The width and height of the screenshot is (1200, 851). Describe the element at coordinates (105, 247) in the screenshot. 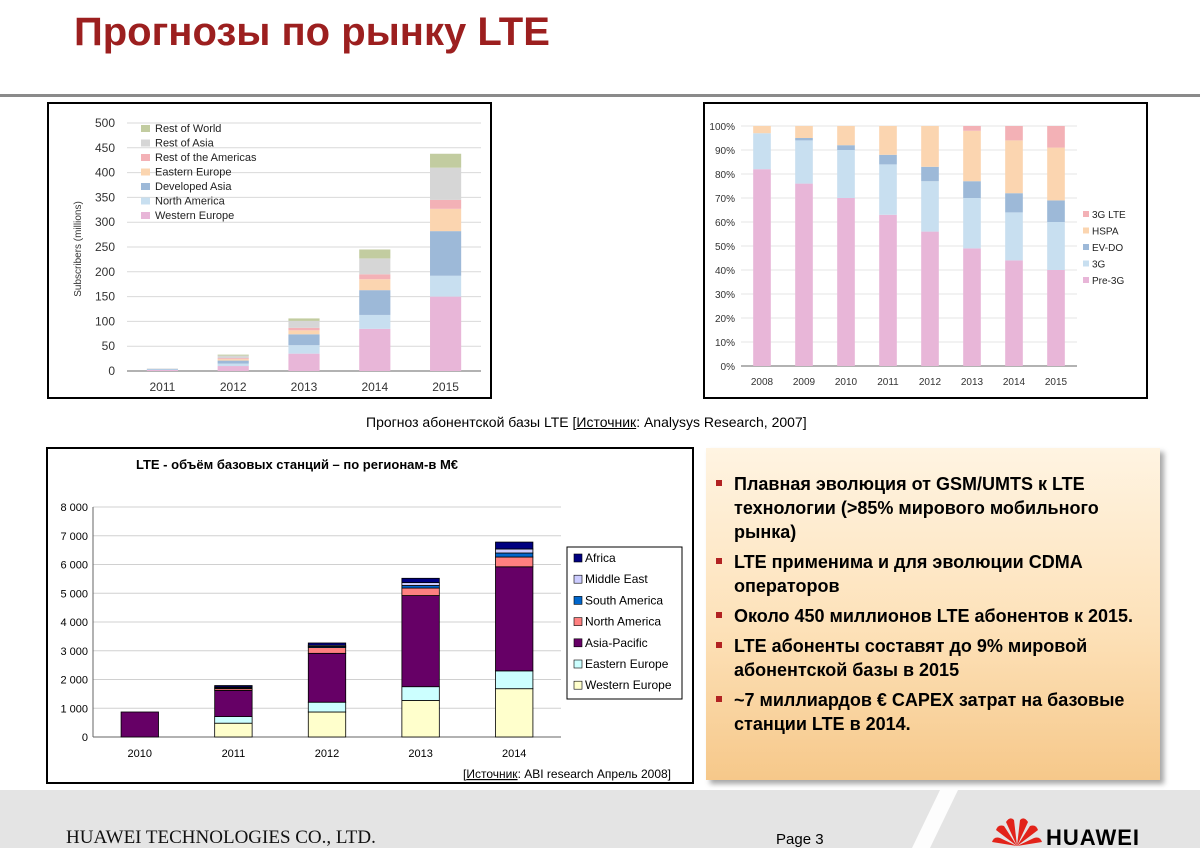

I see `y-tick-label: 250` at that location.